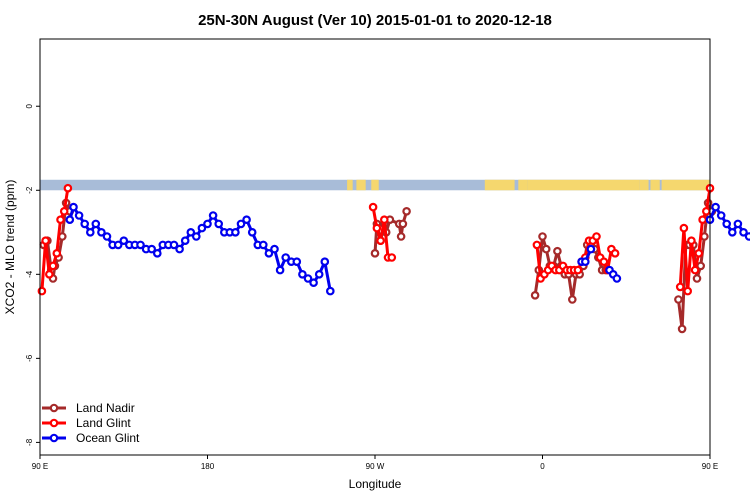  I want to click on legend-item-land-glint: Land Glint, so click(86, 423).